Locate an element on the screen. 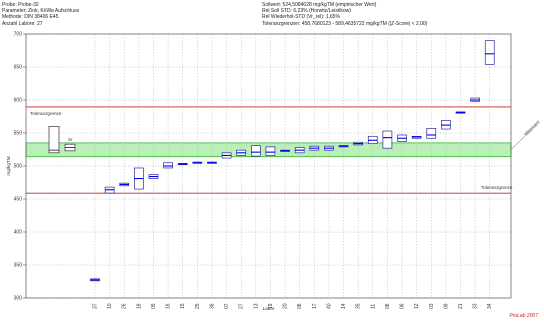 Image resolution: width=544 pixels, height=321 pixels. x-tick-label: 26 is located at coordinates (125, 306).